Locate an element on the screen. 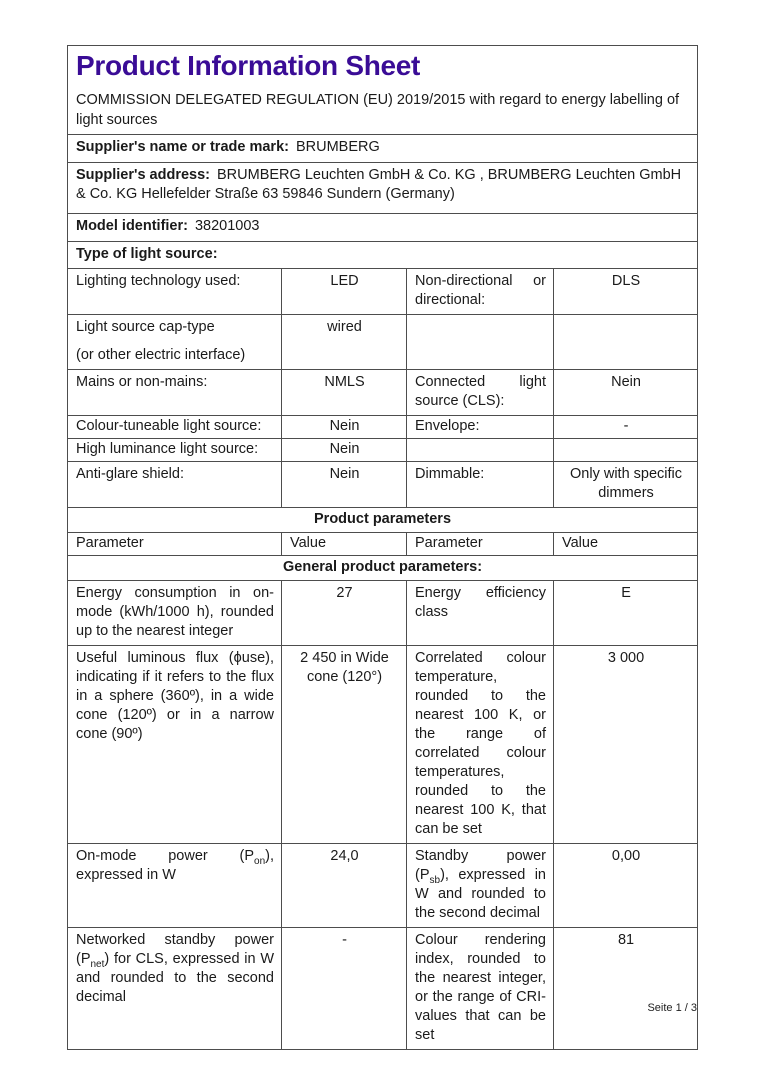 This screenshot has height=1080, width=764. general-parameters-title: General product parameters: is located at coordinates (382, 568).